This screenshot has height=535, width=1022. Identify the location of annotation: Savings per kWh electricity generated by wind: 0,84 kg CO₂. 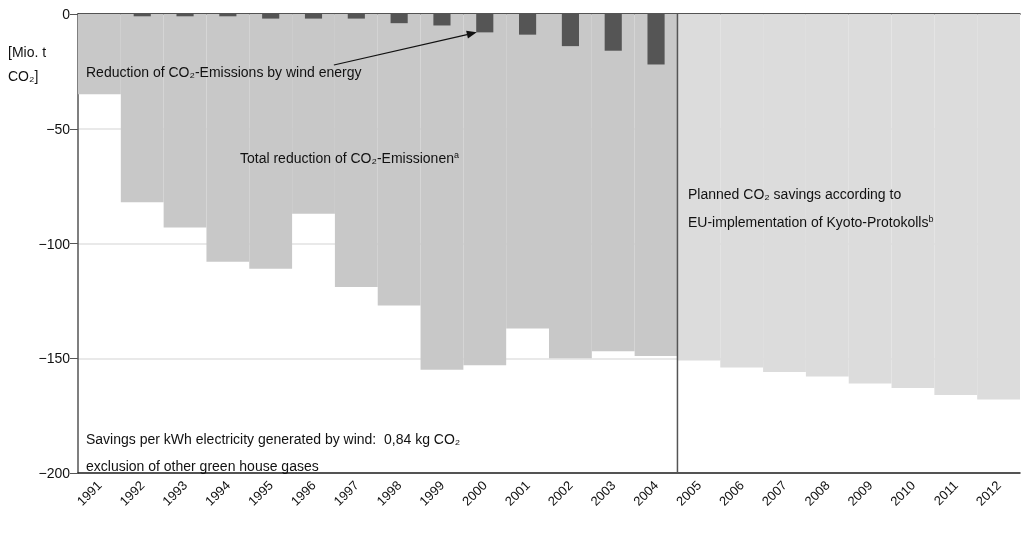
(273, 439).